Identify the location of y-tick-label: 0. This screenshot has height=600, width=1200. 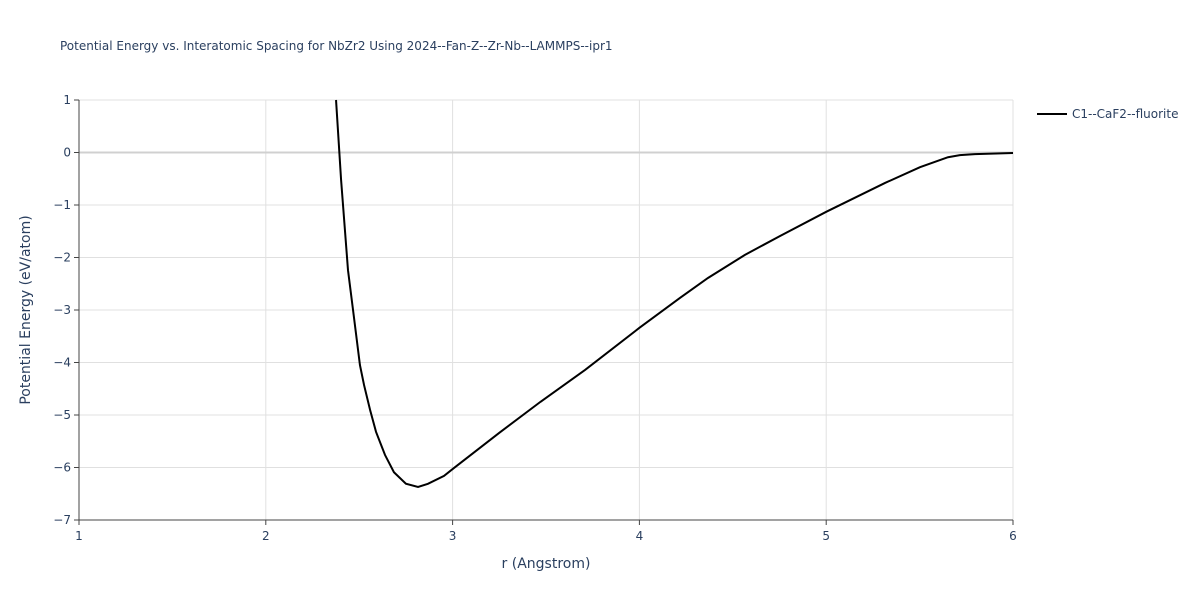
(67, 153).